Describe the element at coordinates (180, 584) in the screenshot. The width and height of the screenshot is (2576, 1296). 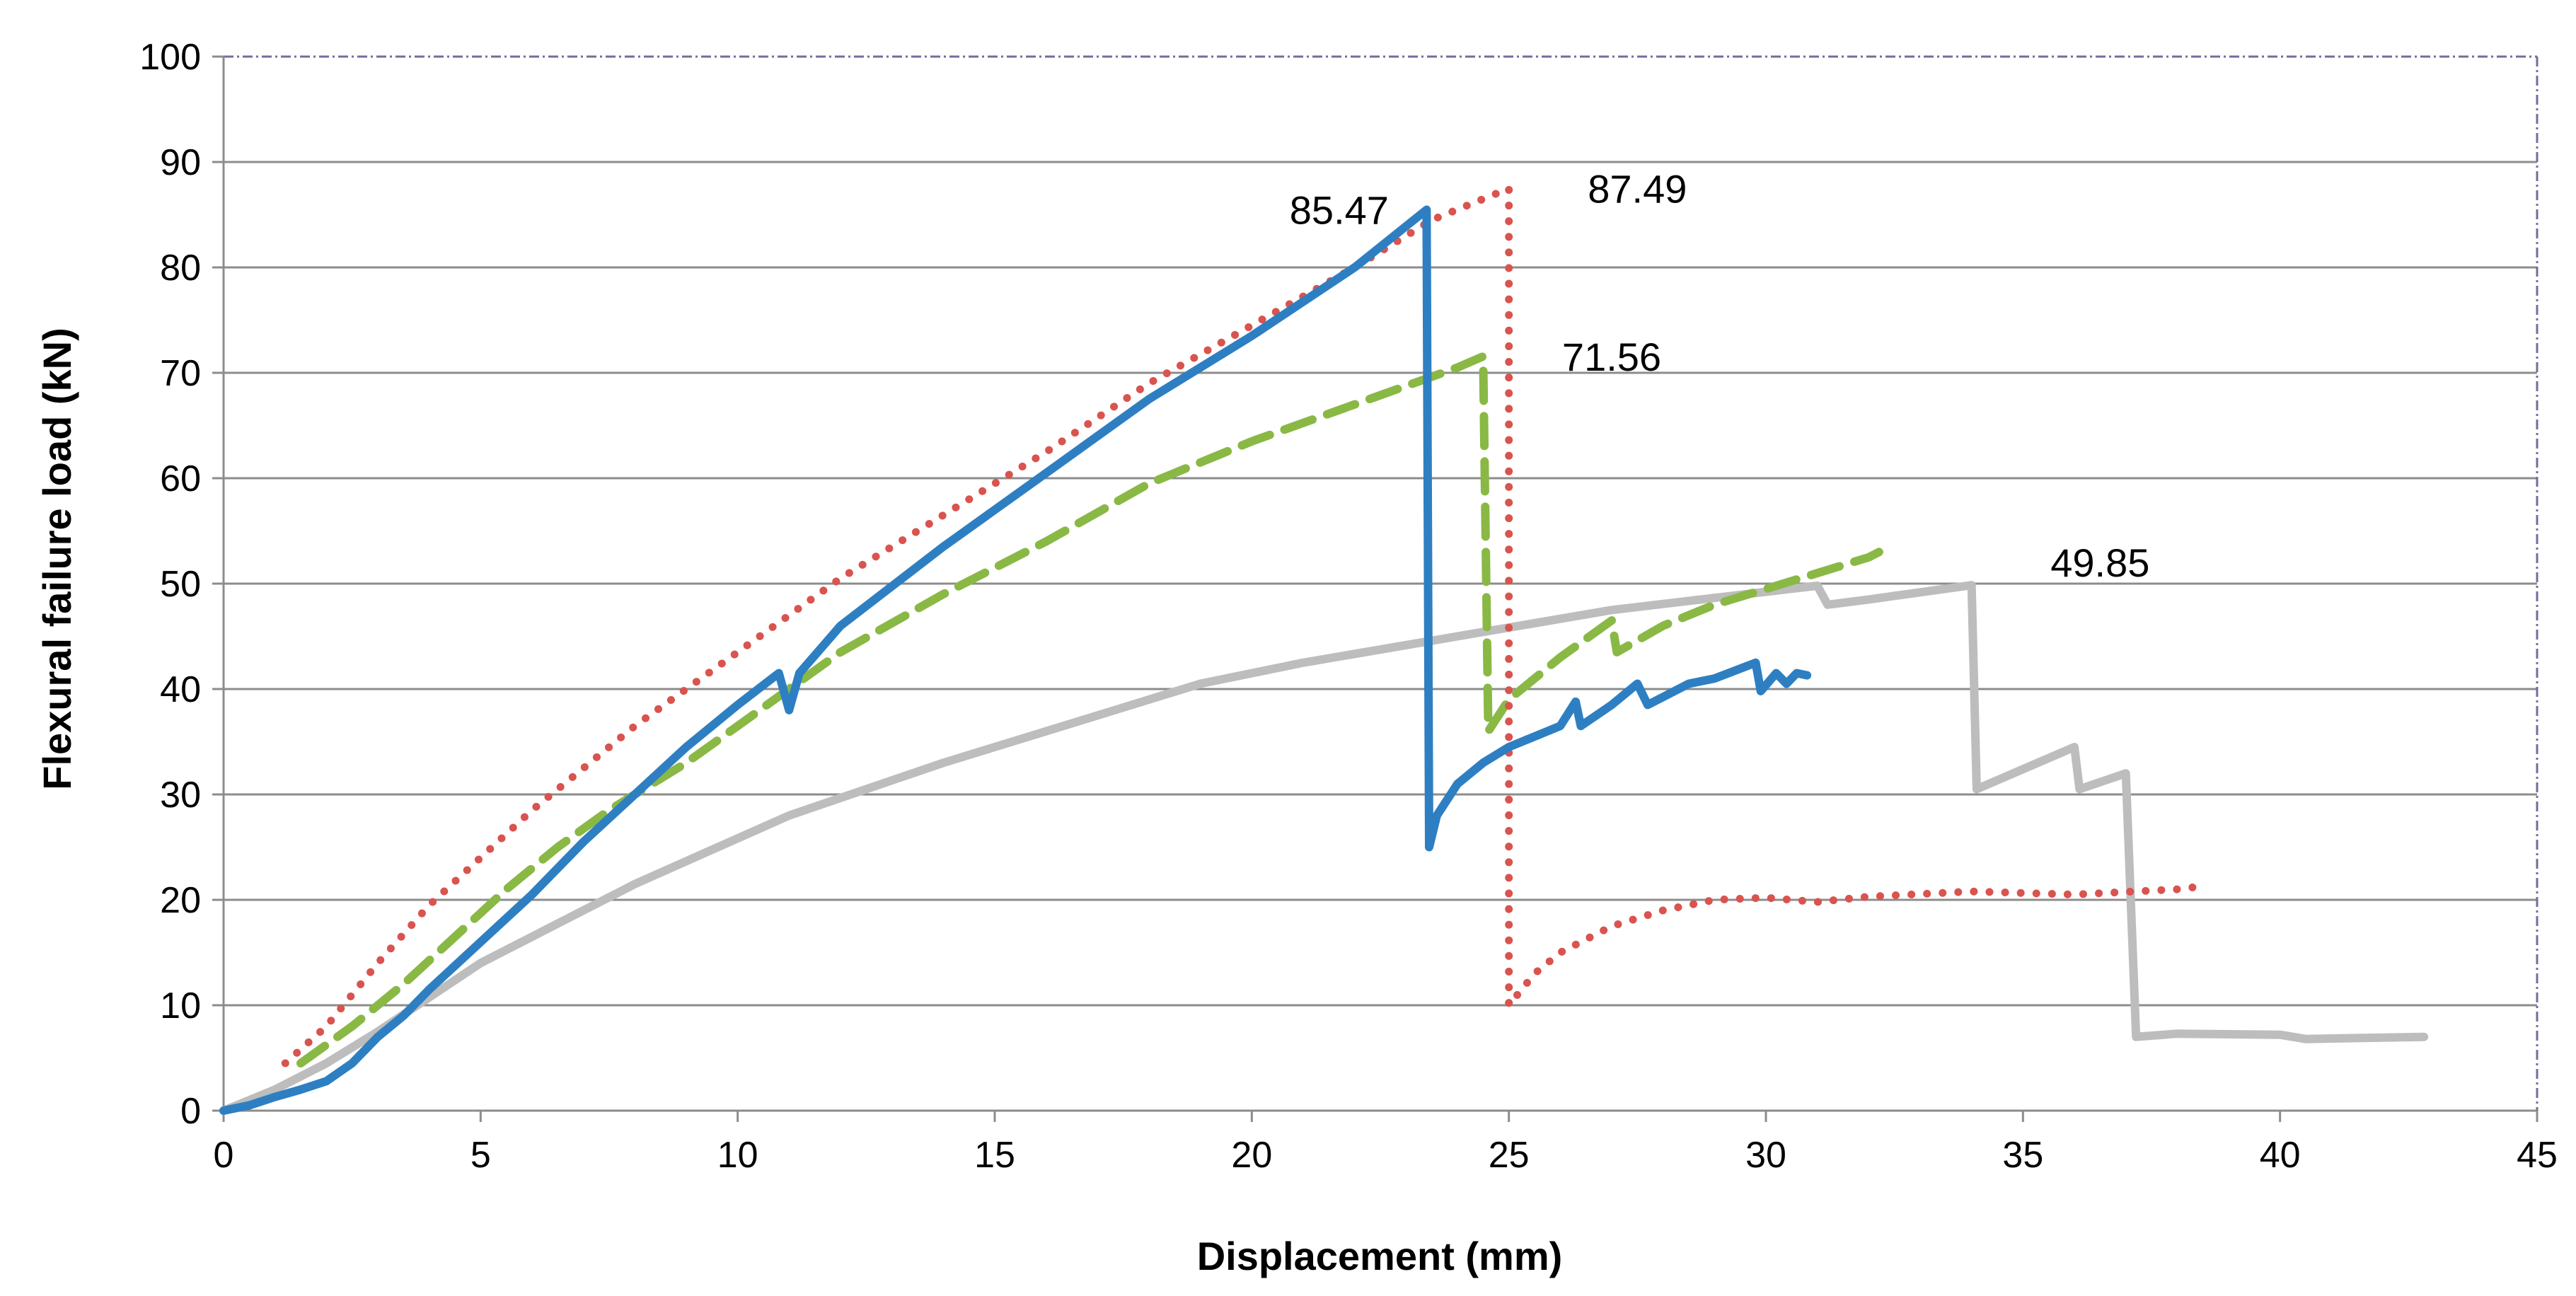
I see `y-tick-label: 50` at that location.